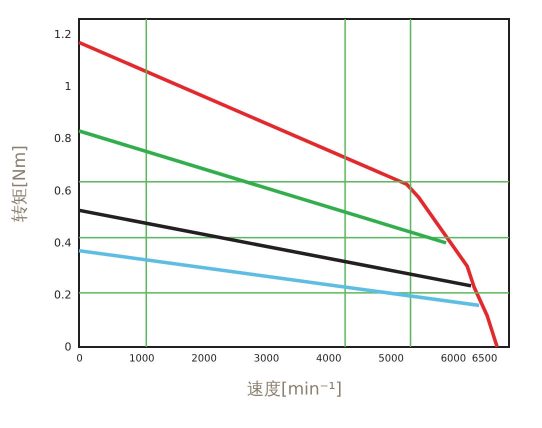 Image resolution: width=542 pixels, height=428 pixels. Describe the element at coordinates (68, 87) in the screenshot. I see `y-tick-label: 1` at that location.